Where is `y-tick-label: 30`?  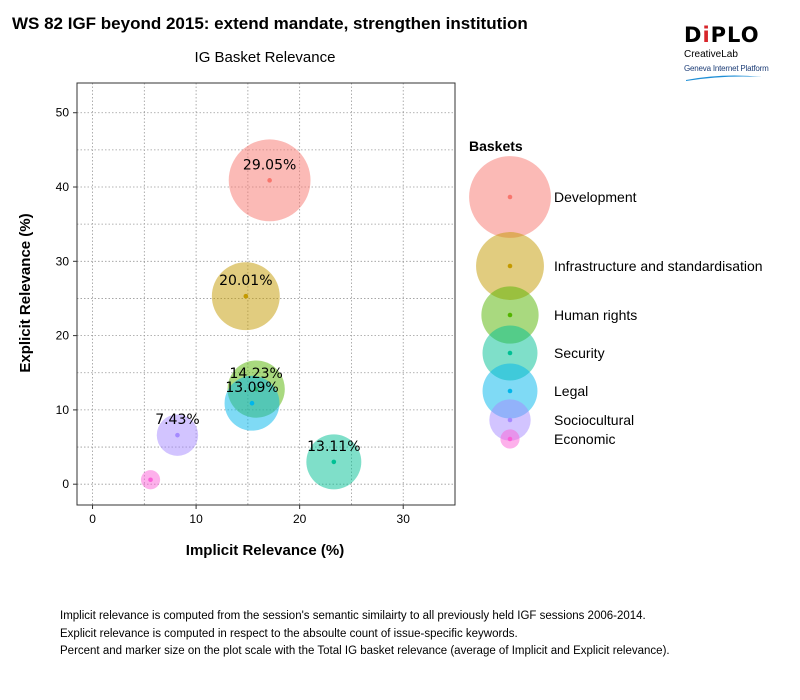 y-tick-label: 30 is located at coordinates (63, 261).